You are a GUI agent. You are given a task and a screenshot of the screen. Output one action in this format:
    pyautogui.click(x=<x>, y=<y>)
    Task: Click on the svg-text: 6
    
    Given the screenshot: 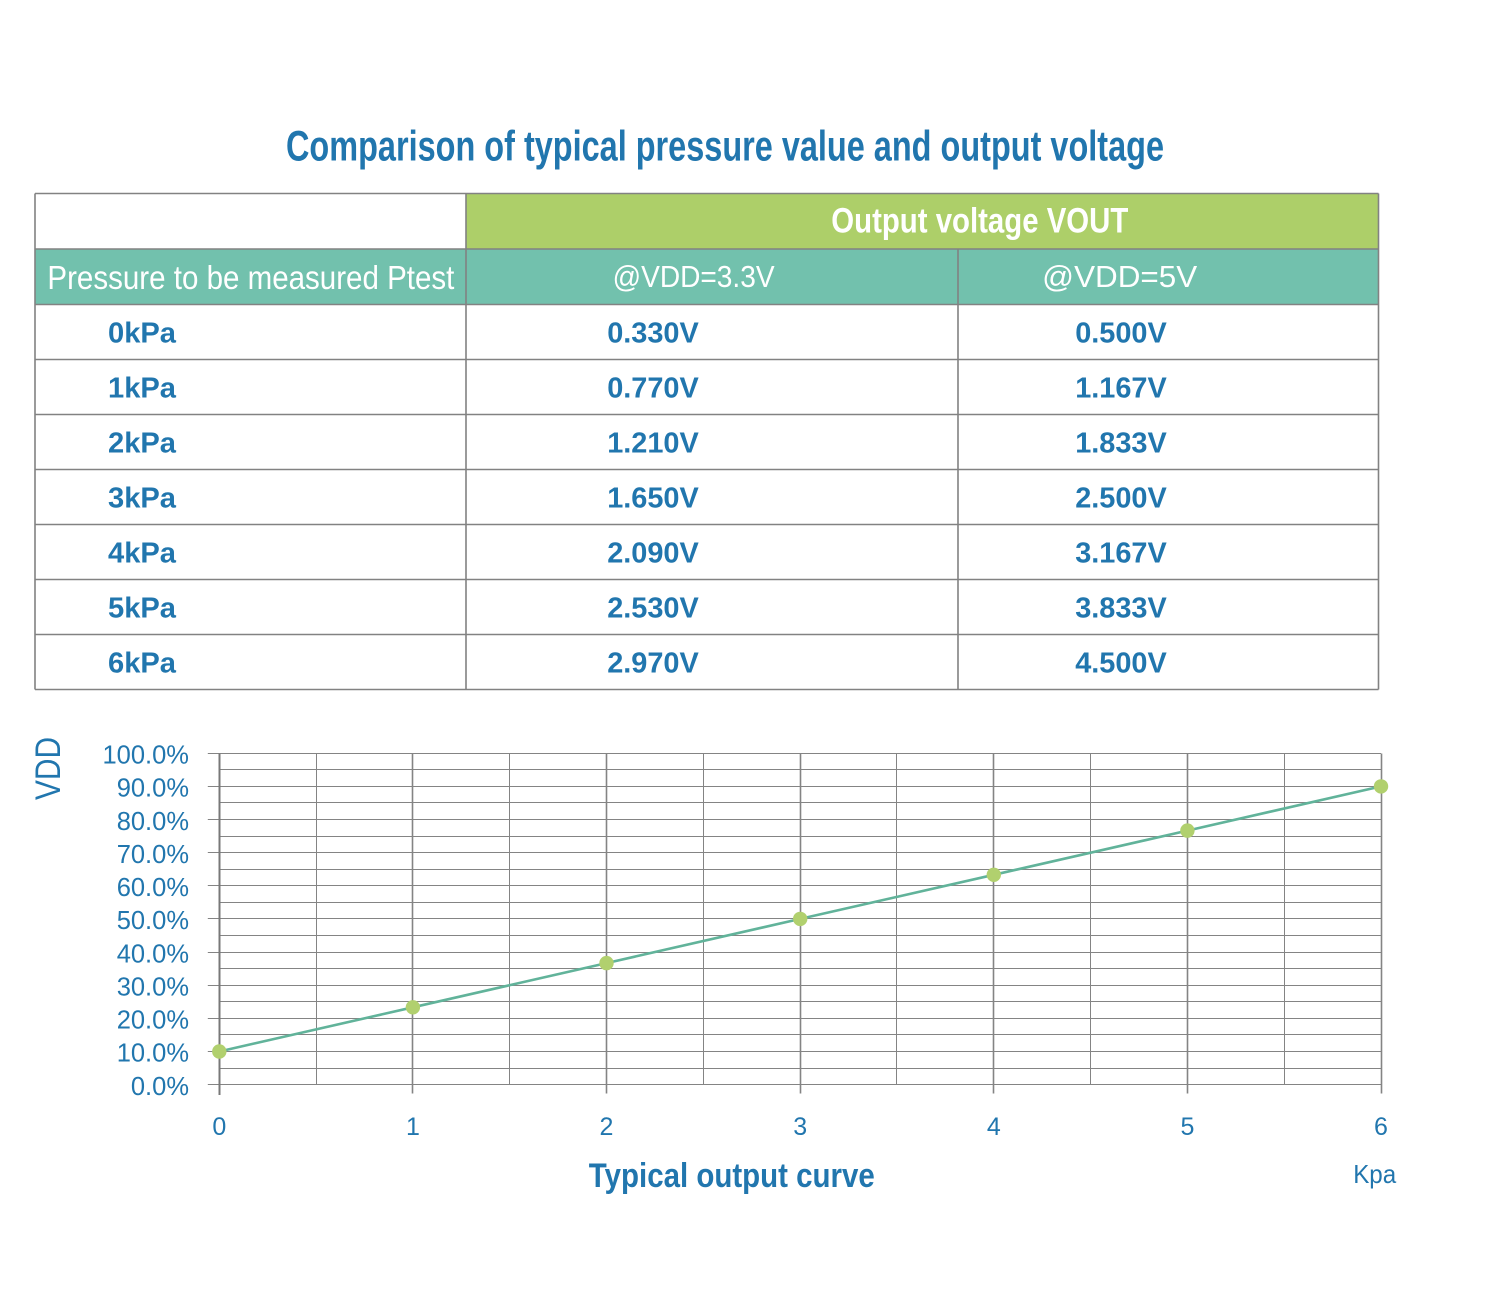 What is the action you would take?
    pyautogui.click(x=1381, y=1127)
    